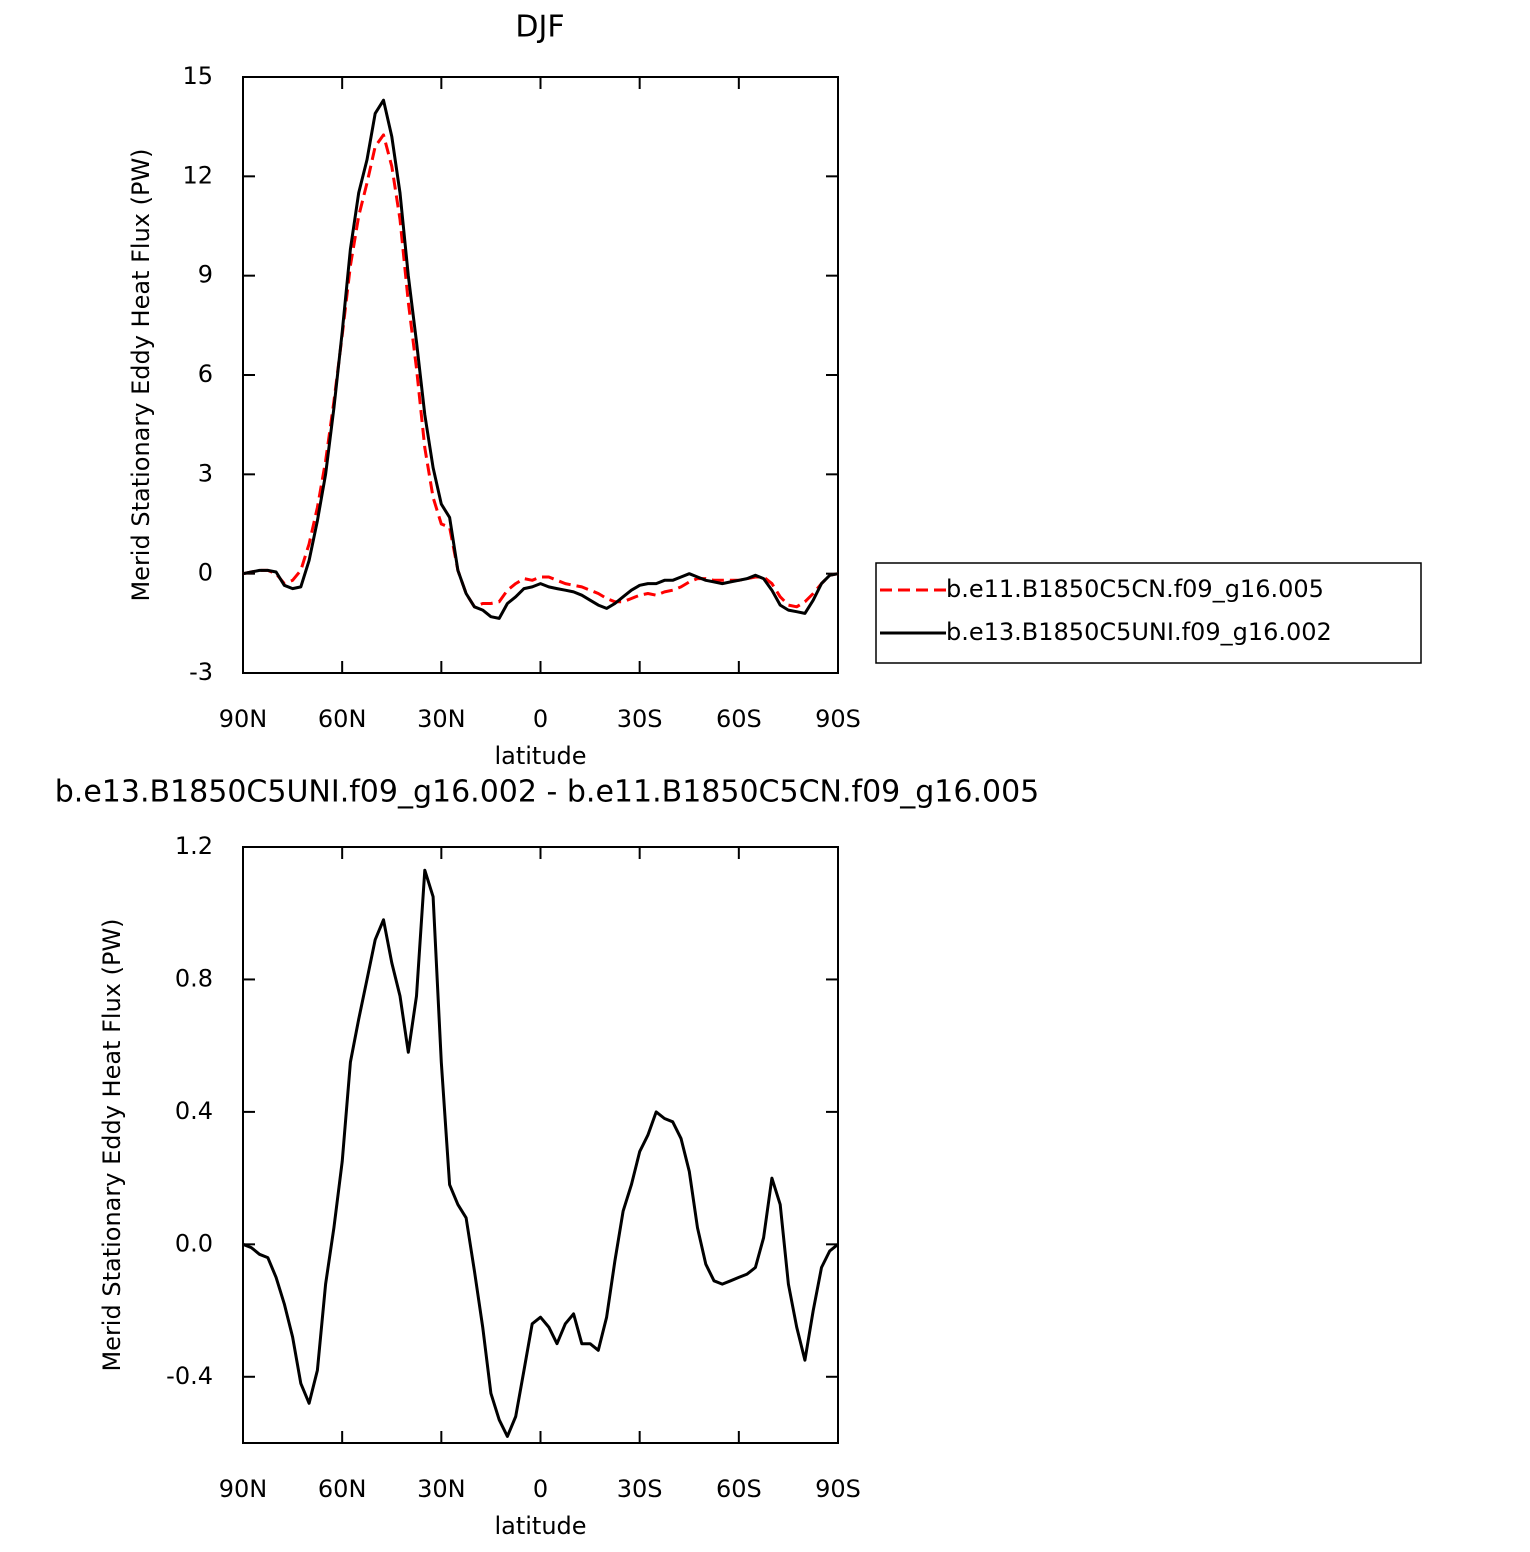 The width and height of the screenshot is (1530, 1552). I want to click on y-tick-label: 15, so click(197, 76).